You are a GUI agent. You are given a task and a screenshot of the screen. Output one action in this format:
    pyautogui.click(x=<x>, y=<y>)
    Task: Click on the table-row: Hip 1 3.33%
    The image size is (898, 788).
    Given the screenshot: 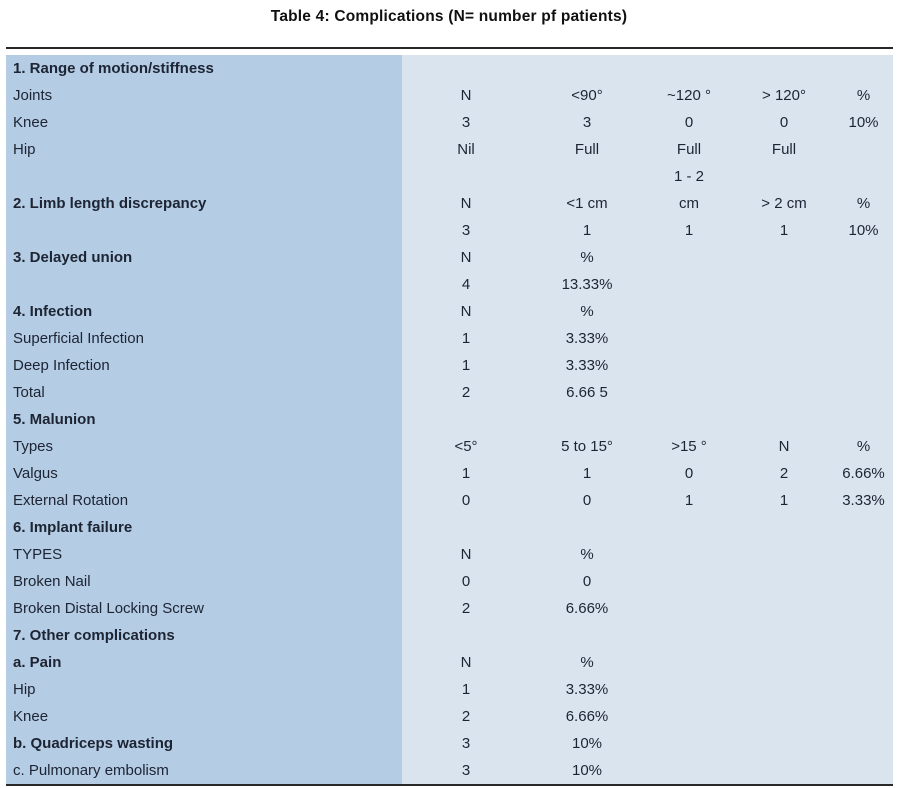 What is the action you would take?
    pyautogui.click(x=449, y=689)
    